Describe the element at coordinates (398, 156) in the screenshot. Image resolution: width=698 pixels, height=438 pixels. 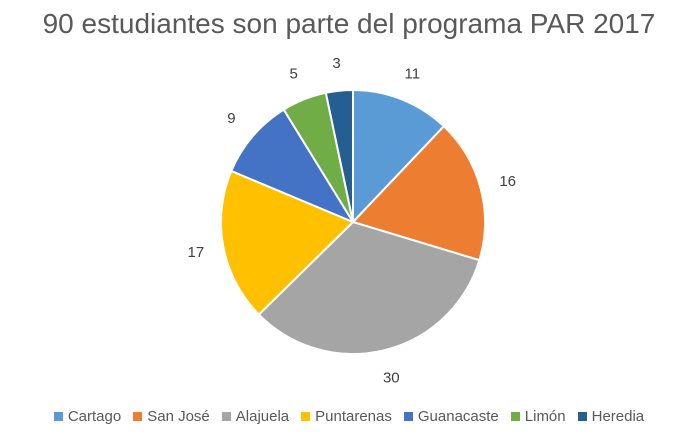
I see `pie-slice-cartago` at that location.